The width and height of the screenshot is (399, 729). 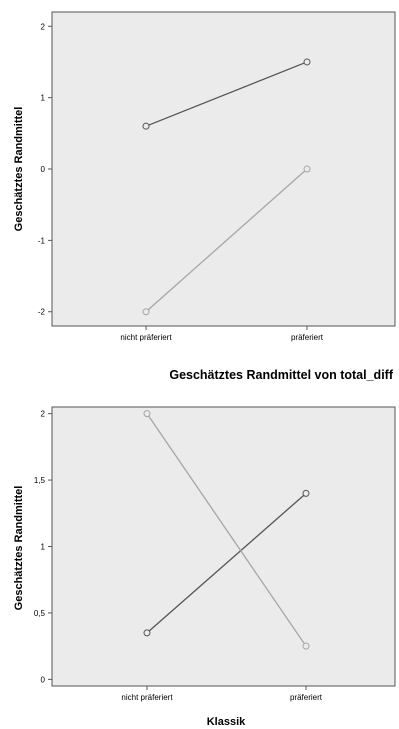 What do you see at coordinates (281, 375) in the screenshot?
I see `chart-title: Geschätztes Randmittel von total_diff` at bounding box center [281, 375].